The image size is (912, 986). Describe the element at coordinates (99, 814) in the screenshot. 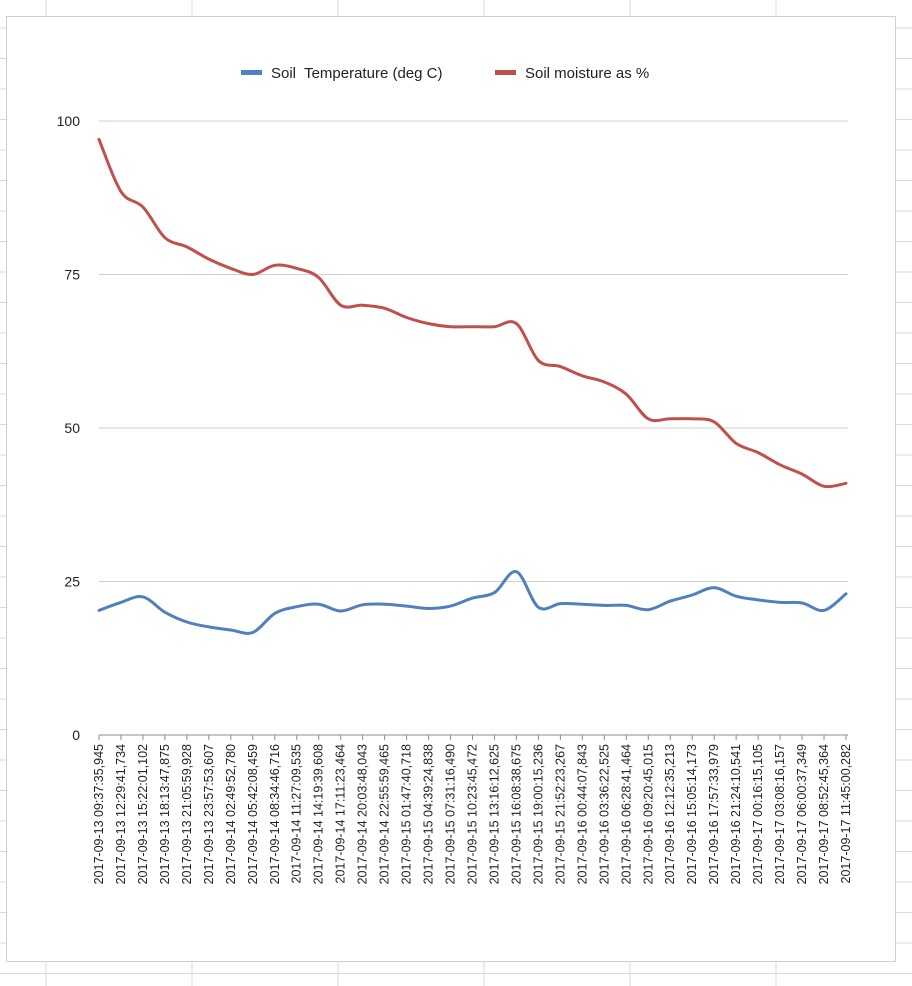

I see `x-tick-label: 2017-09-13 09:37:35,945` at that location.